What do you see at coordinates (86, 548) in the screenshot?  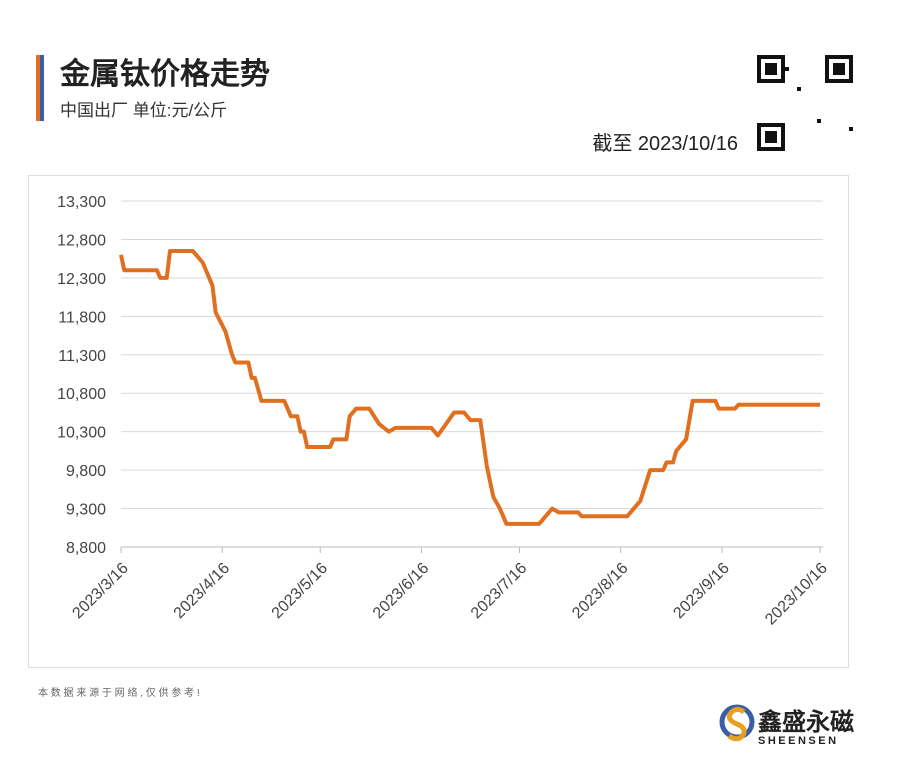 I see `y-tick-label: 8,800` at bounding box center [86, 548].